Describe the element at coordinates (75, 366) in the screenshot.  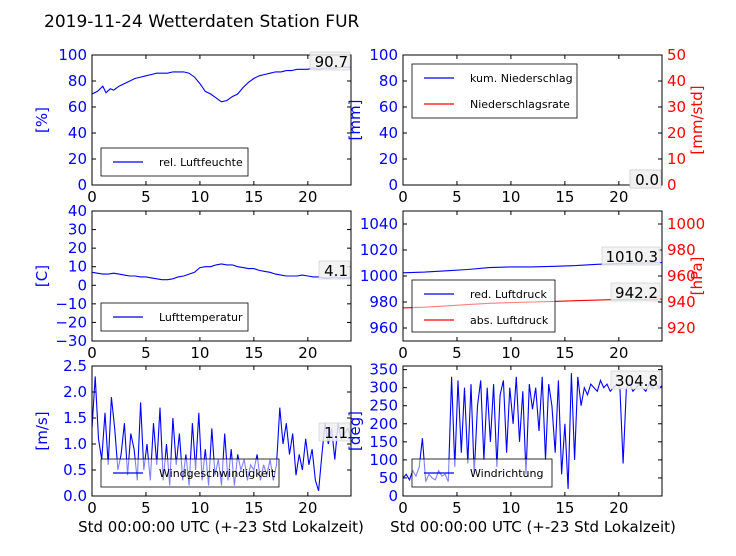
I see `y-tick-label: 2.5` at that location.